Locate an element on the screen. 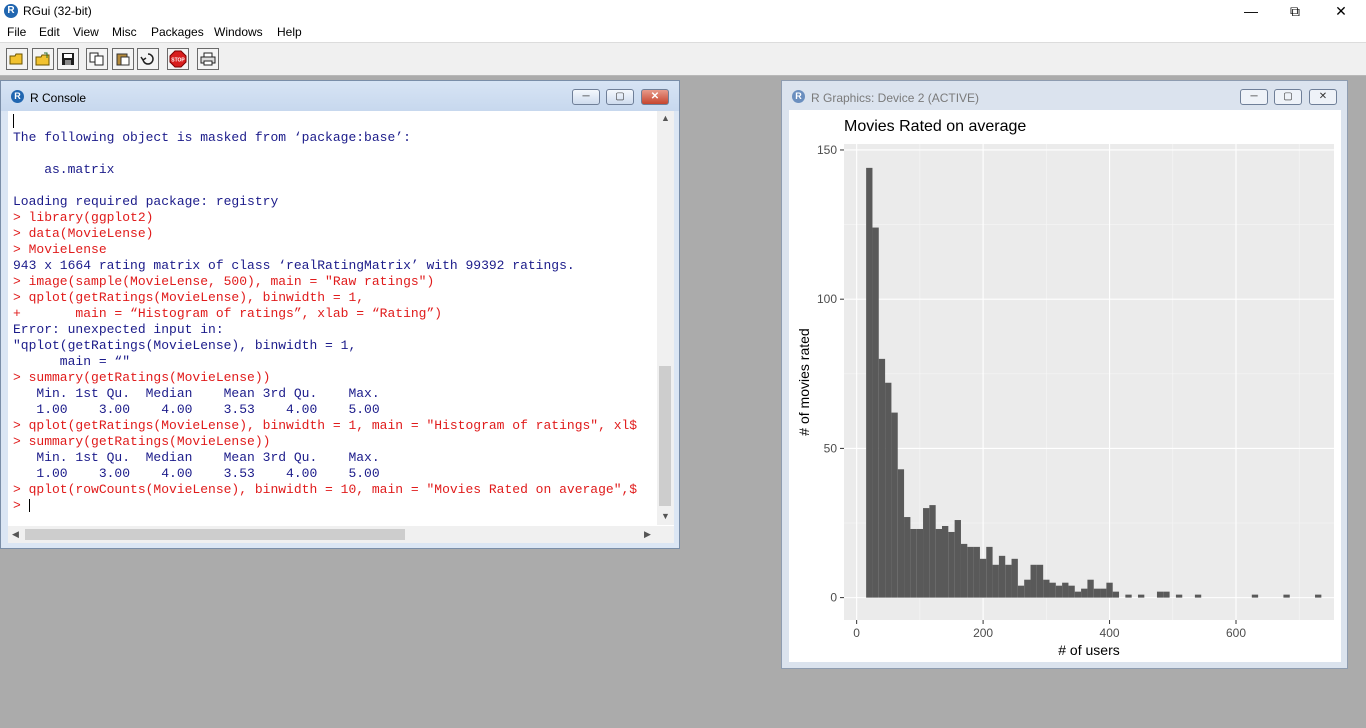 This screenshot has height=728, width=1366. x-tick-label: 400 is located at coordinates (1110, 633).